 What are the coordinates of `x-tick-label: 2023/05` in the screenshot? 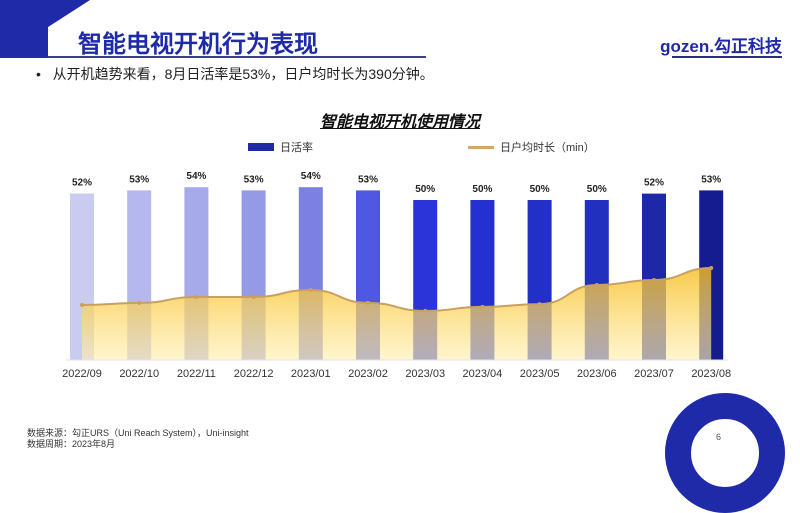 It's located at (540, 374).